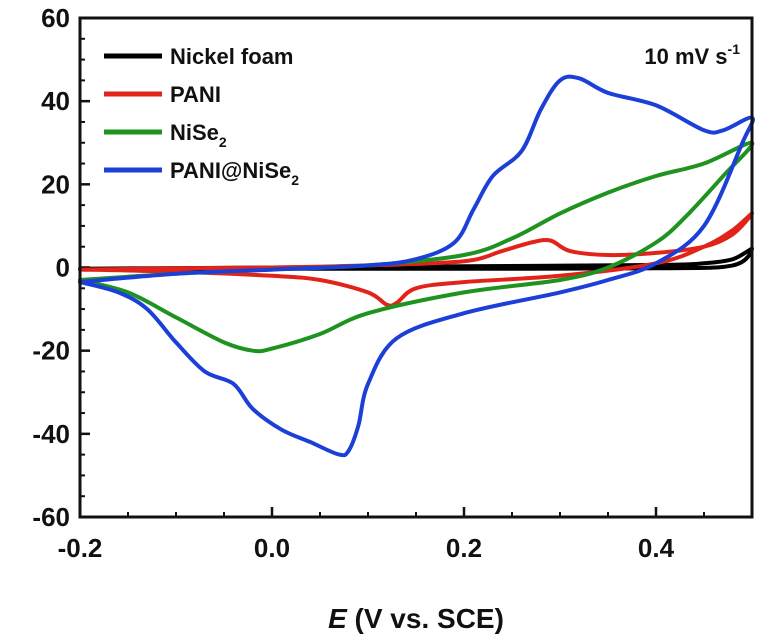 The height and width of the screenshot is (644, 776). What do you see at coordinates (198, 135) in the screenshot?
I see `legend-label-nise2: NiSe2` at bounding box center [198, 135].